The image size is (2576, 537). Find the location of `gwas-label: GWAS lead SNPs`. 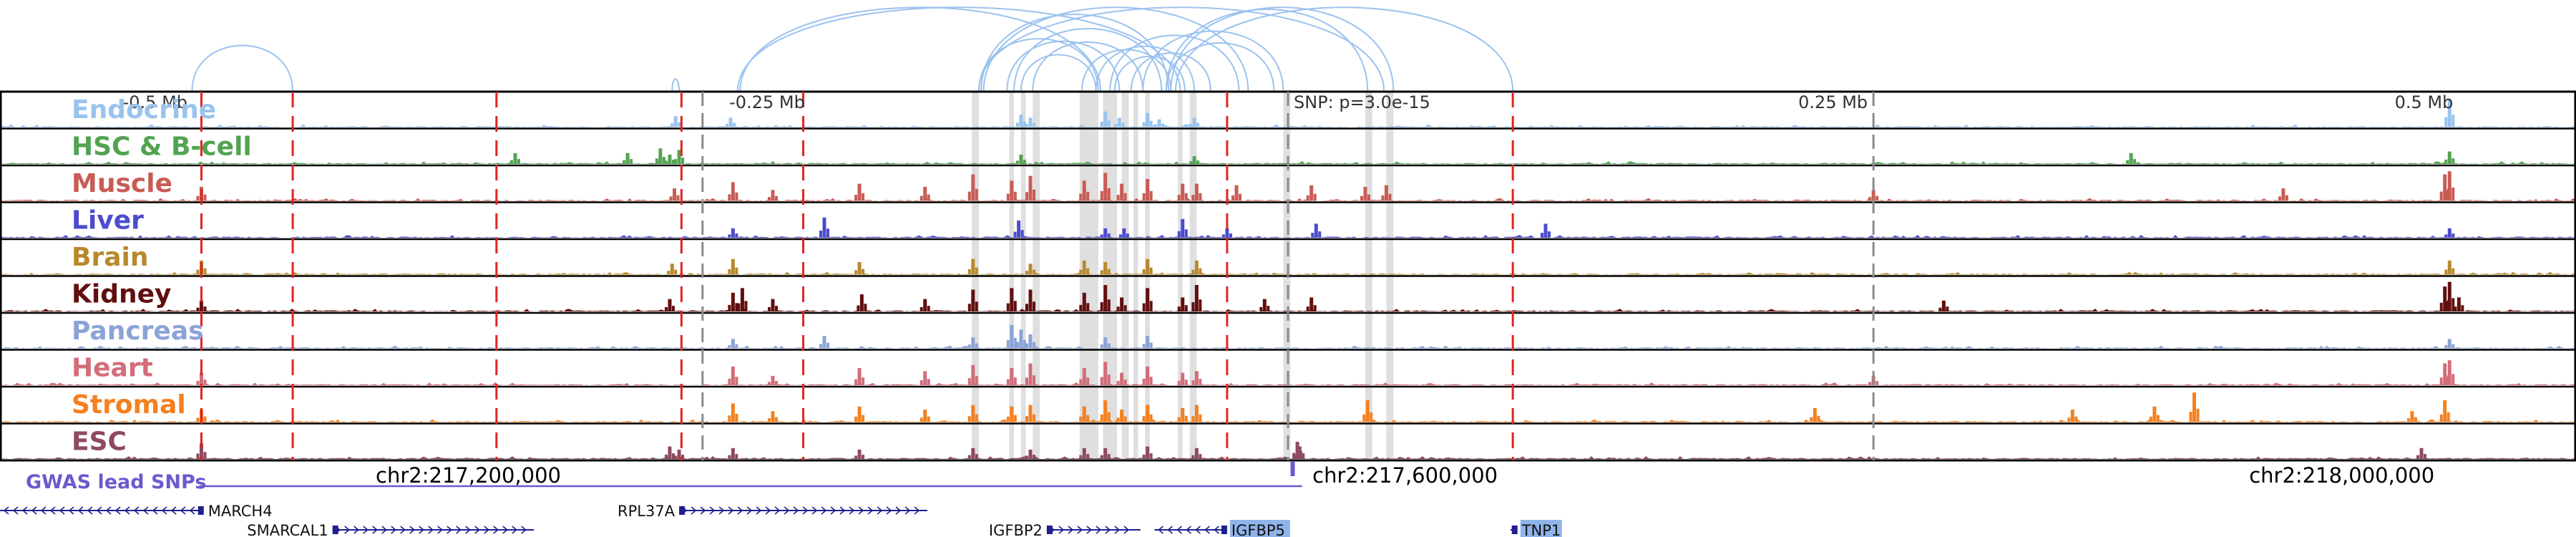

gwas-label: GWAS lead SNPs is located at coordinates (116, 482).